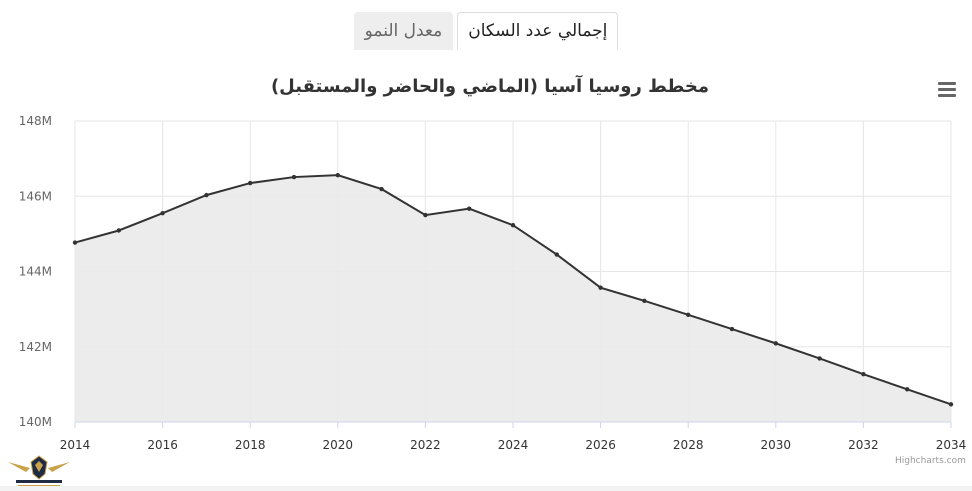 Image resolution: width=972 pixels, height=491 pixels. I want to click on x-tick-label: 2030, so click(776, 445).